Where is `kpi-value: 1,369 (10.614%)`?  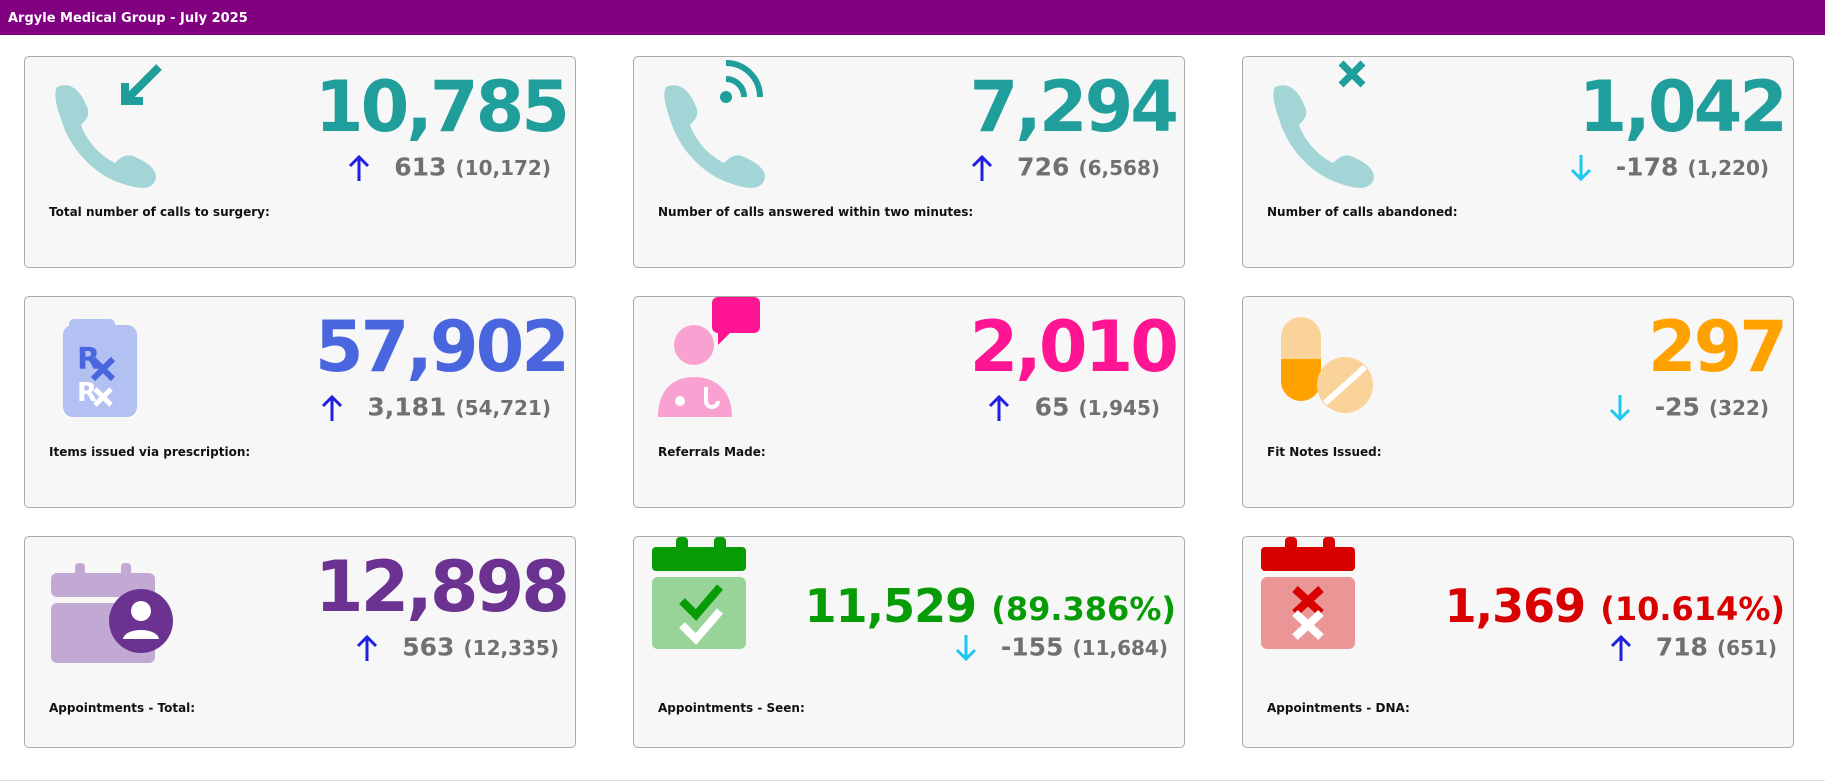 kpi-value: 1,369 (10.614%) is located at coordinates (1615, 607).